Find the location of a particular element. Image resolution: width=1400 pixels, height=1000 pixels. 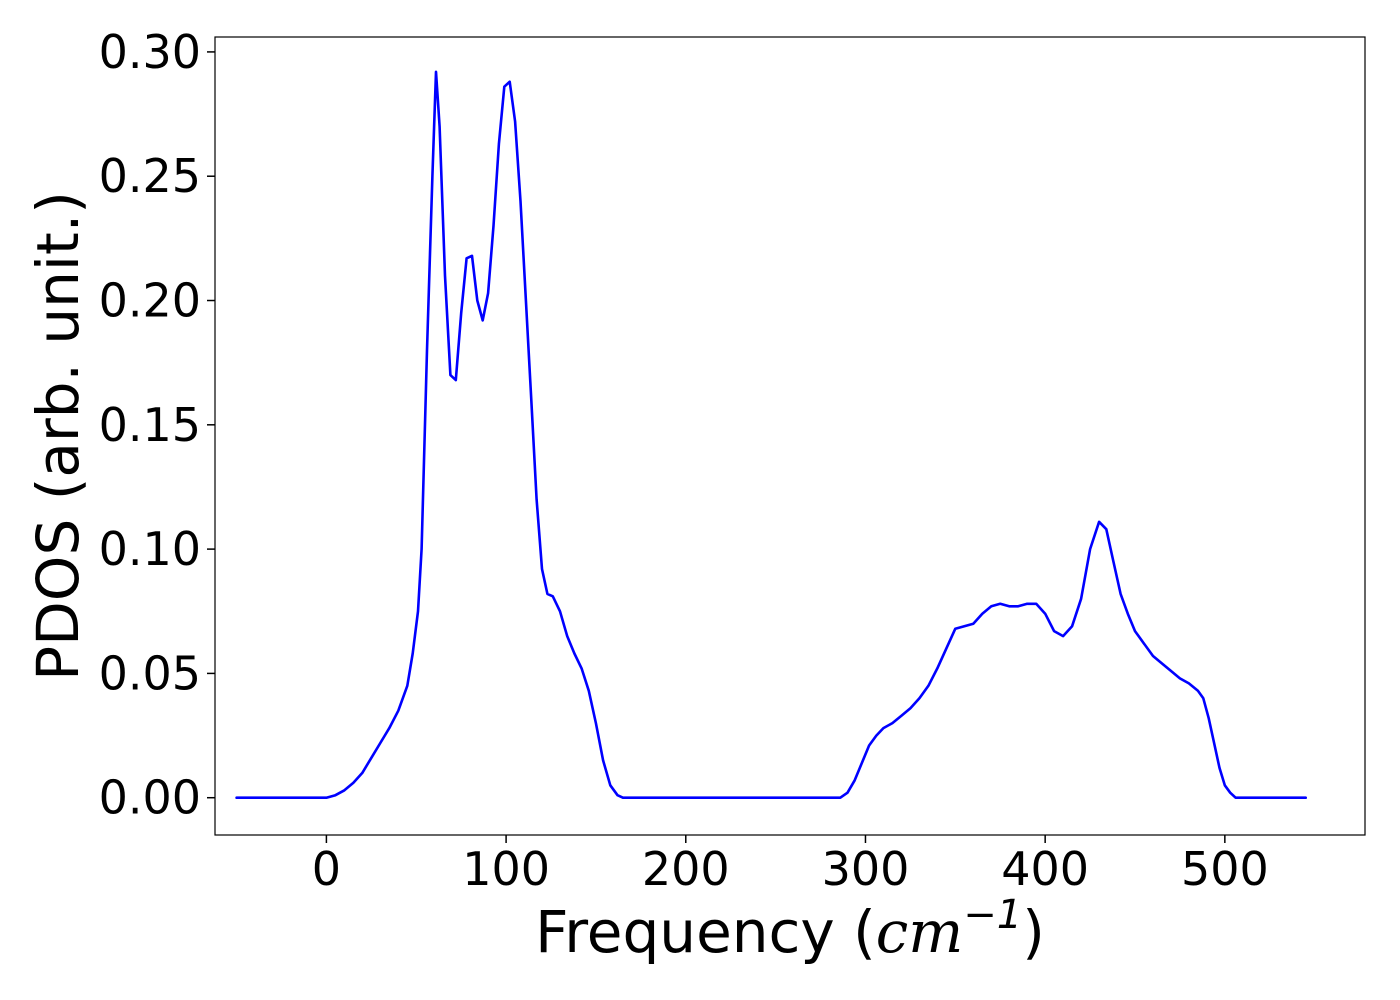

y-tick-label: 0.25 is located at coordinates (150, 176).